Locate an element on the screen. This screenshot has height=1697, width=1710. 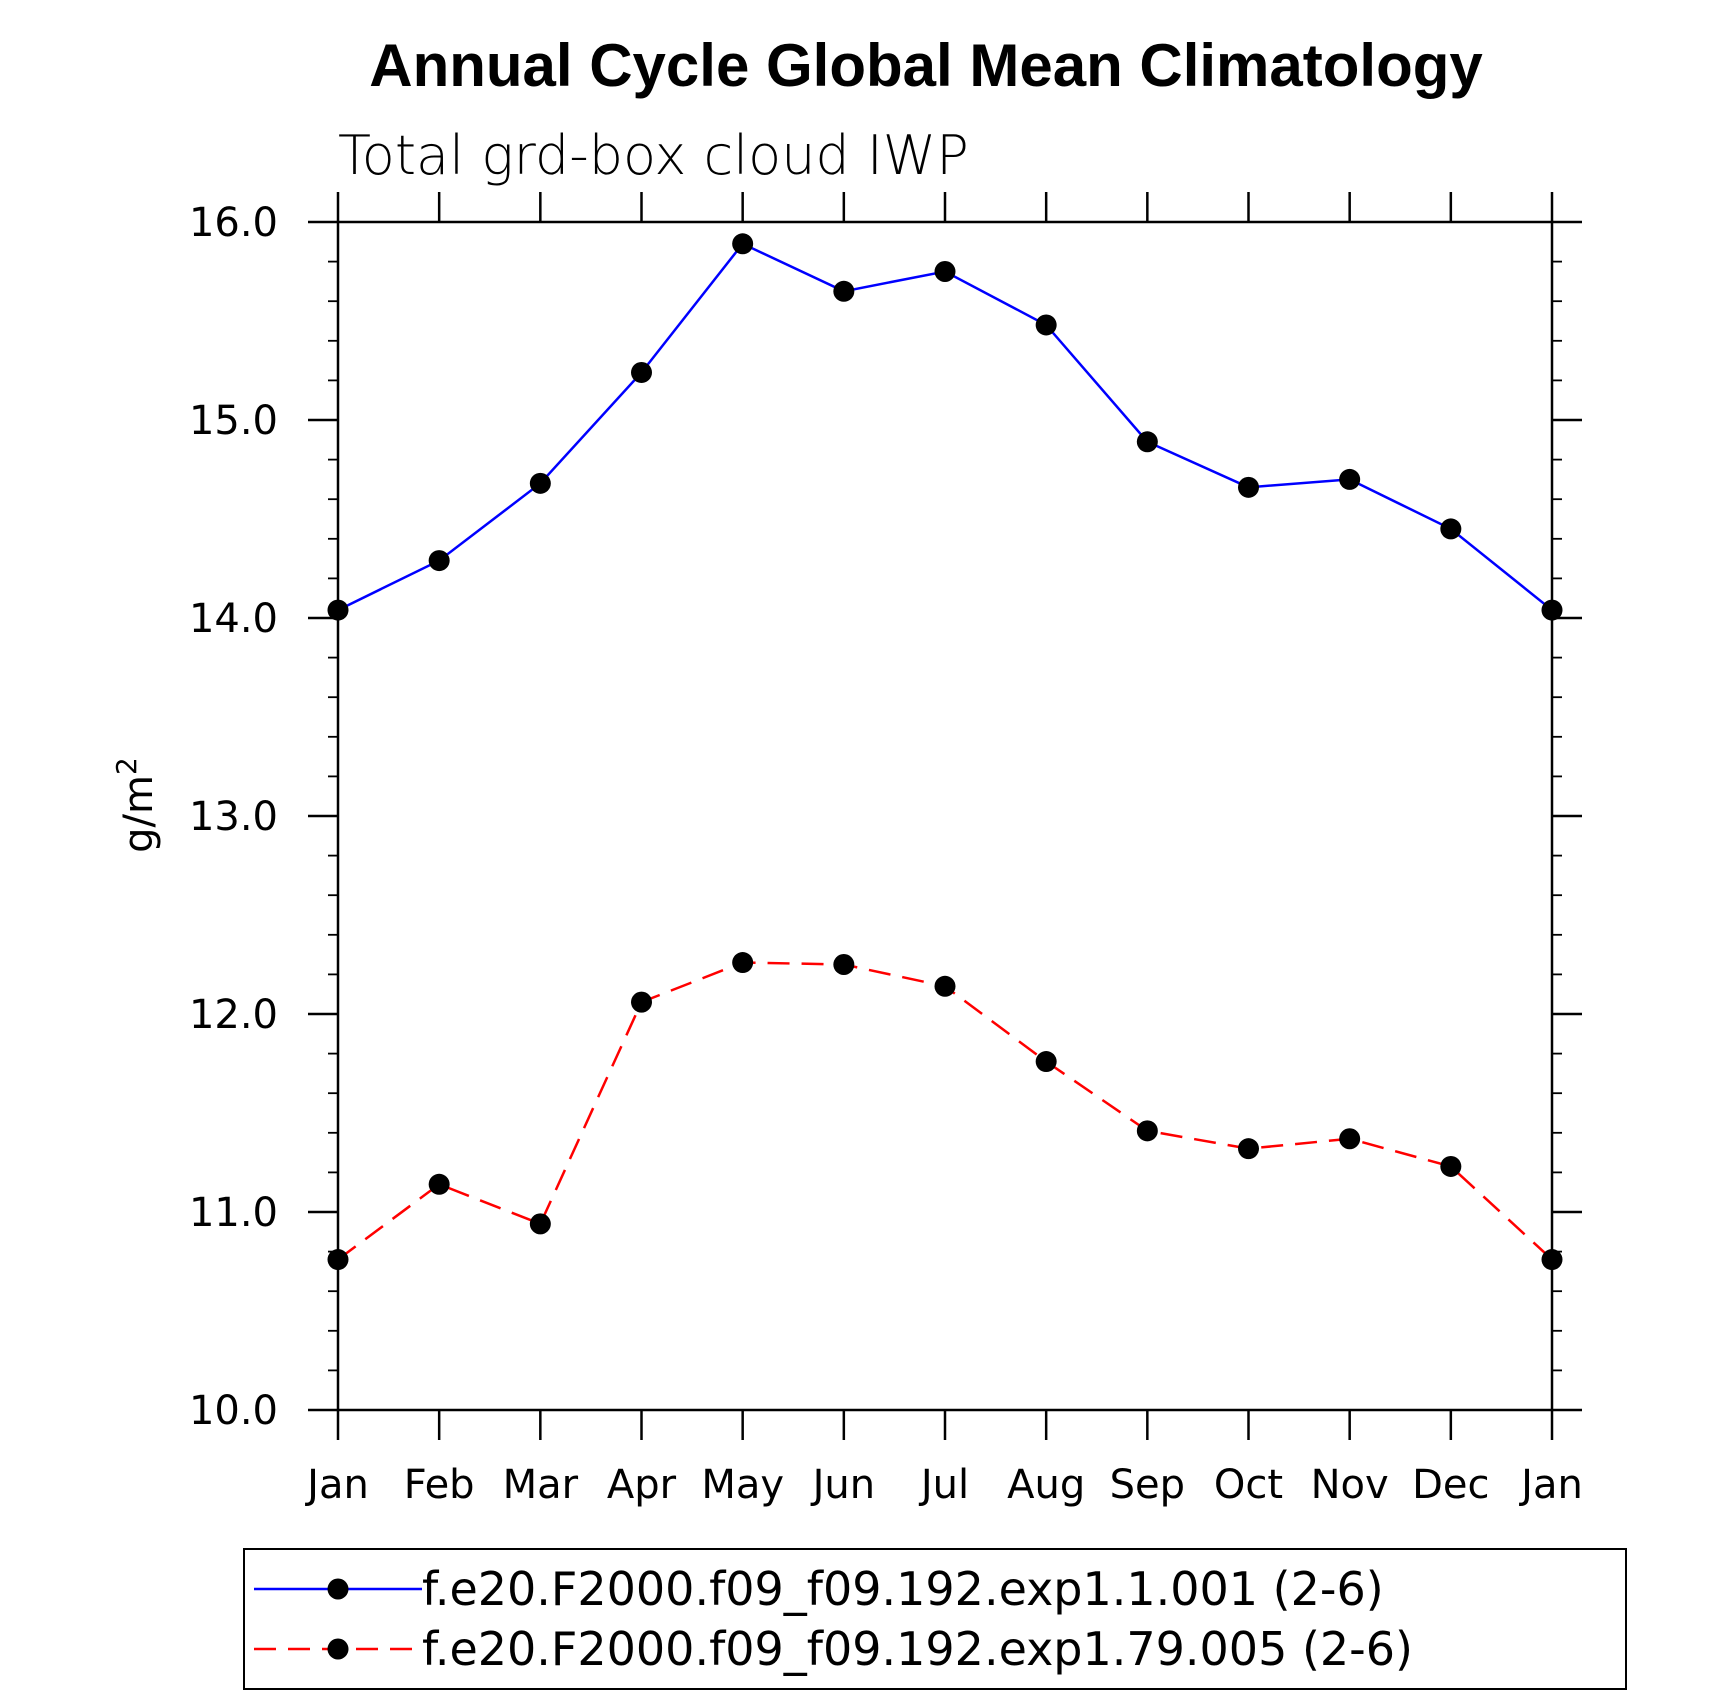
chart-title: Annual Cycle Global Mean Climatology is located at coordinates (926, 65).